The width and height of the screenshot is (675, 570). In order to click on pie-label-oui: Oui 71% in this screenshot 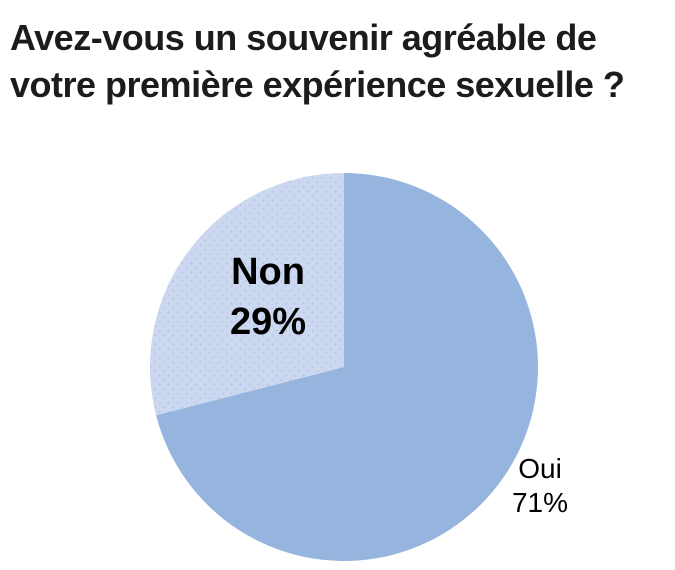, I will do `click(540, 486)`.